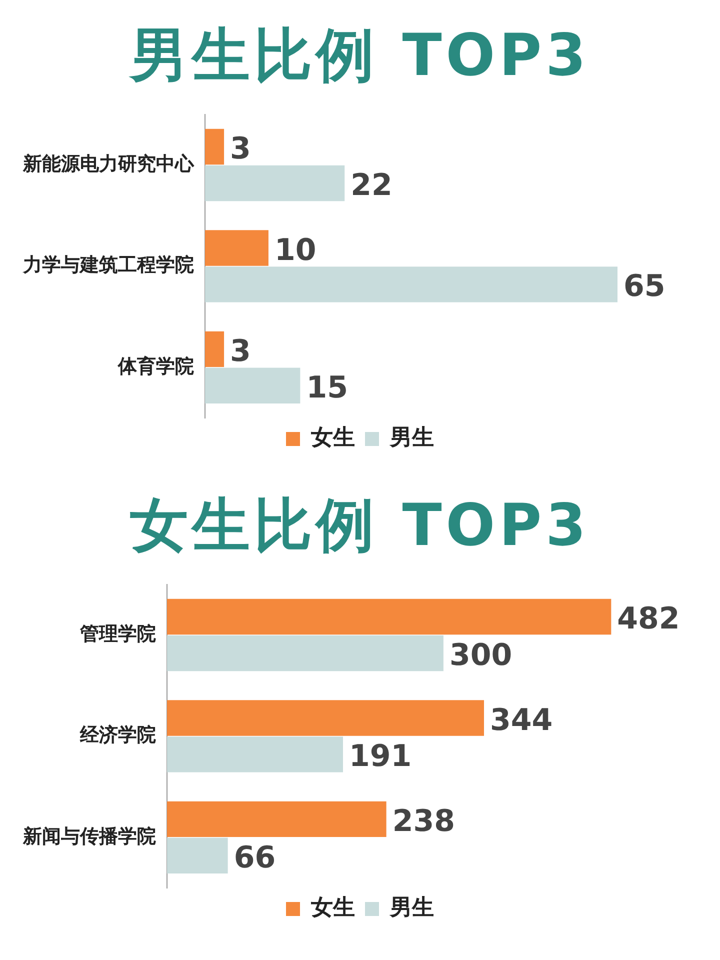  What do you see at coordinates (645, 286) in the screenshot?
I see `data-label: 65` at bounding box center [645, 286].